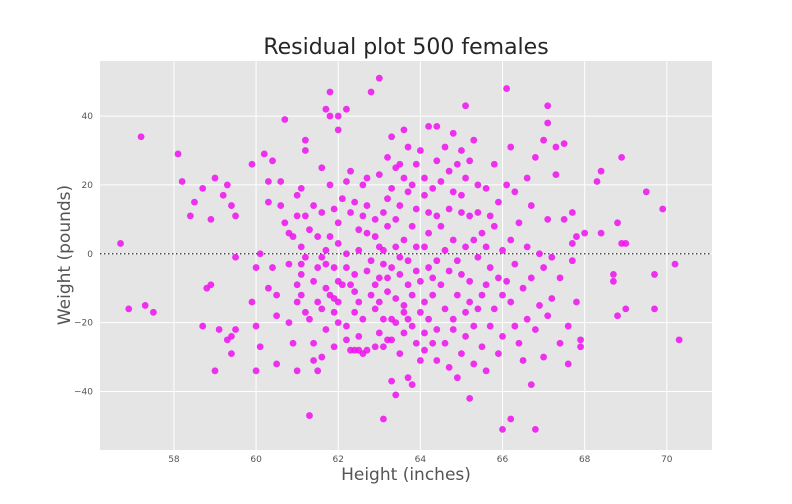  I want to click on x-tick-label: 60, so click(256, 460).